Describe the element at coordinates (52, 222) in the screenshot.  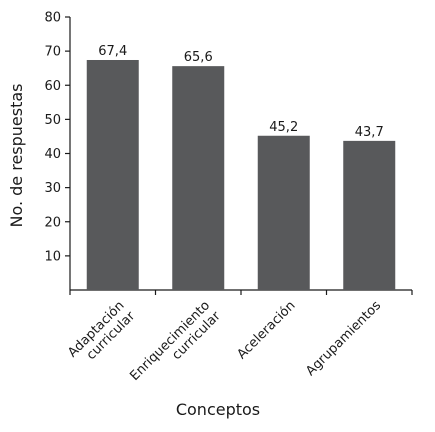
I see `y-tick-label: 20` at that location.